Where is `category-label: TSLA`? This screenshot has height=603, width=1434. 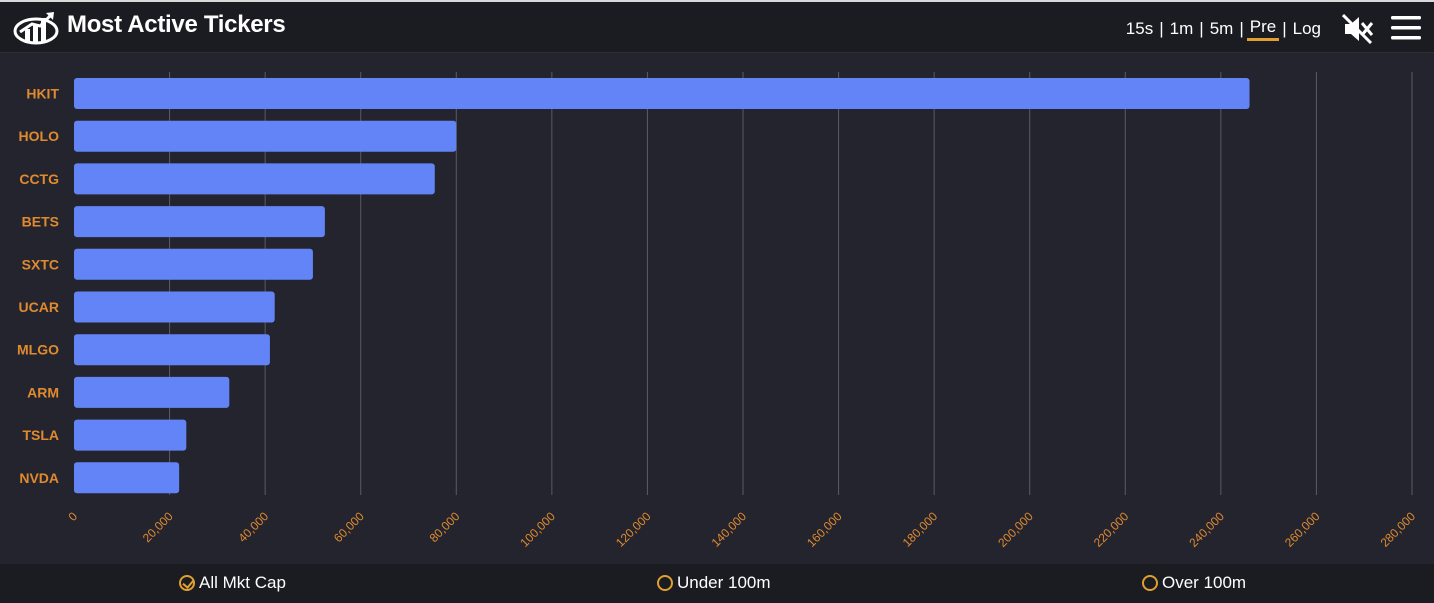 category-label: TSLA is located at coordinates (40, 435).